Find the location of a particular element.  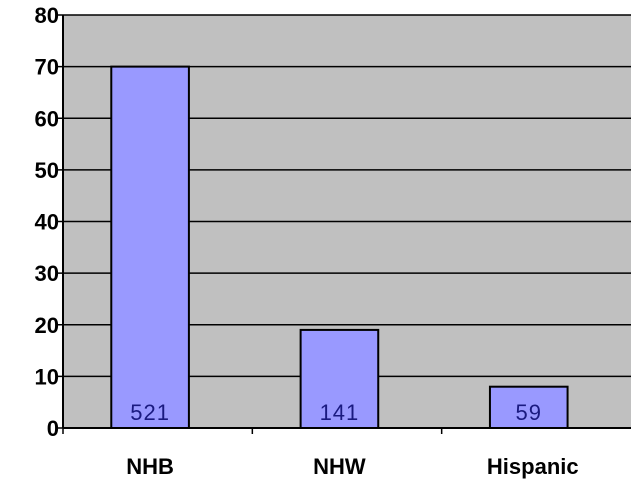

bar-hispanic is located at coordinates (528, 407).